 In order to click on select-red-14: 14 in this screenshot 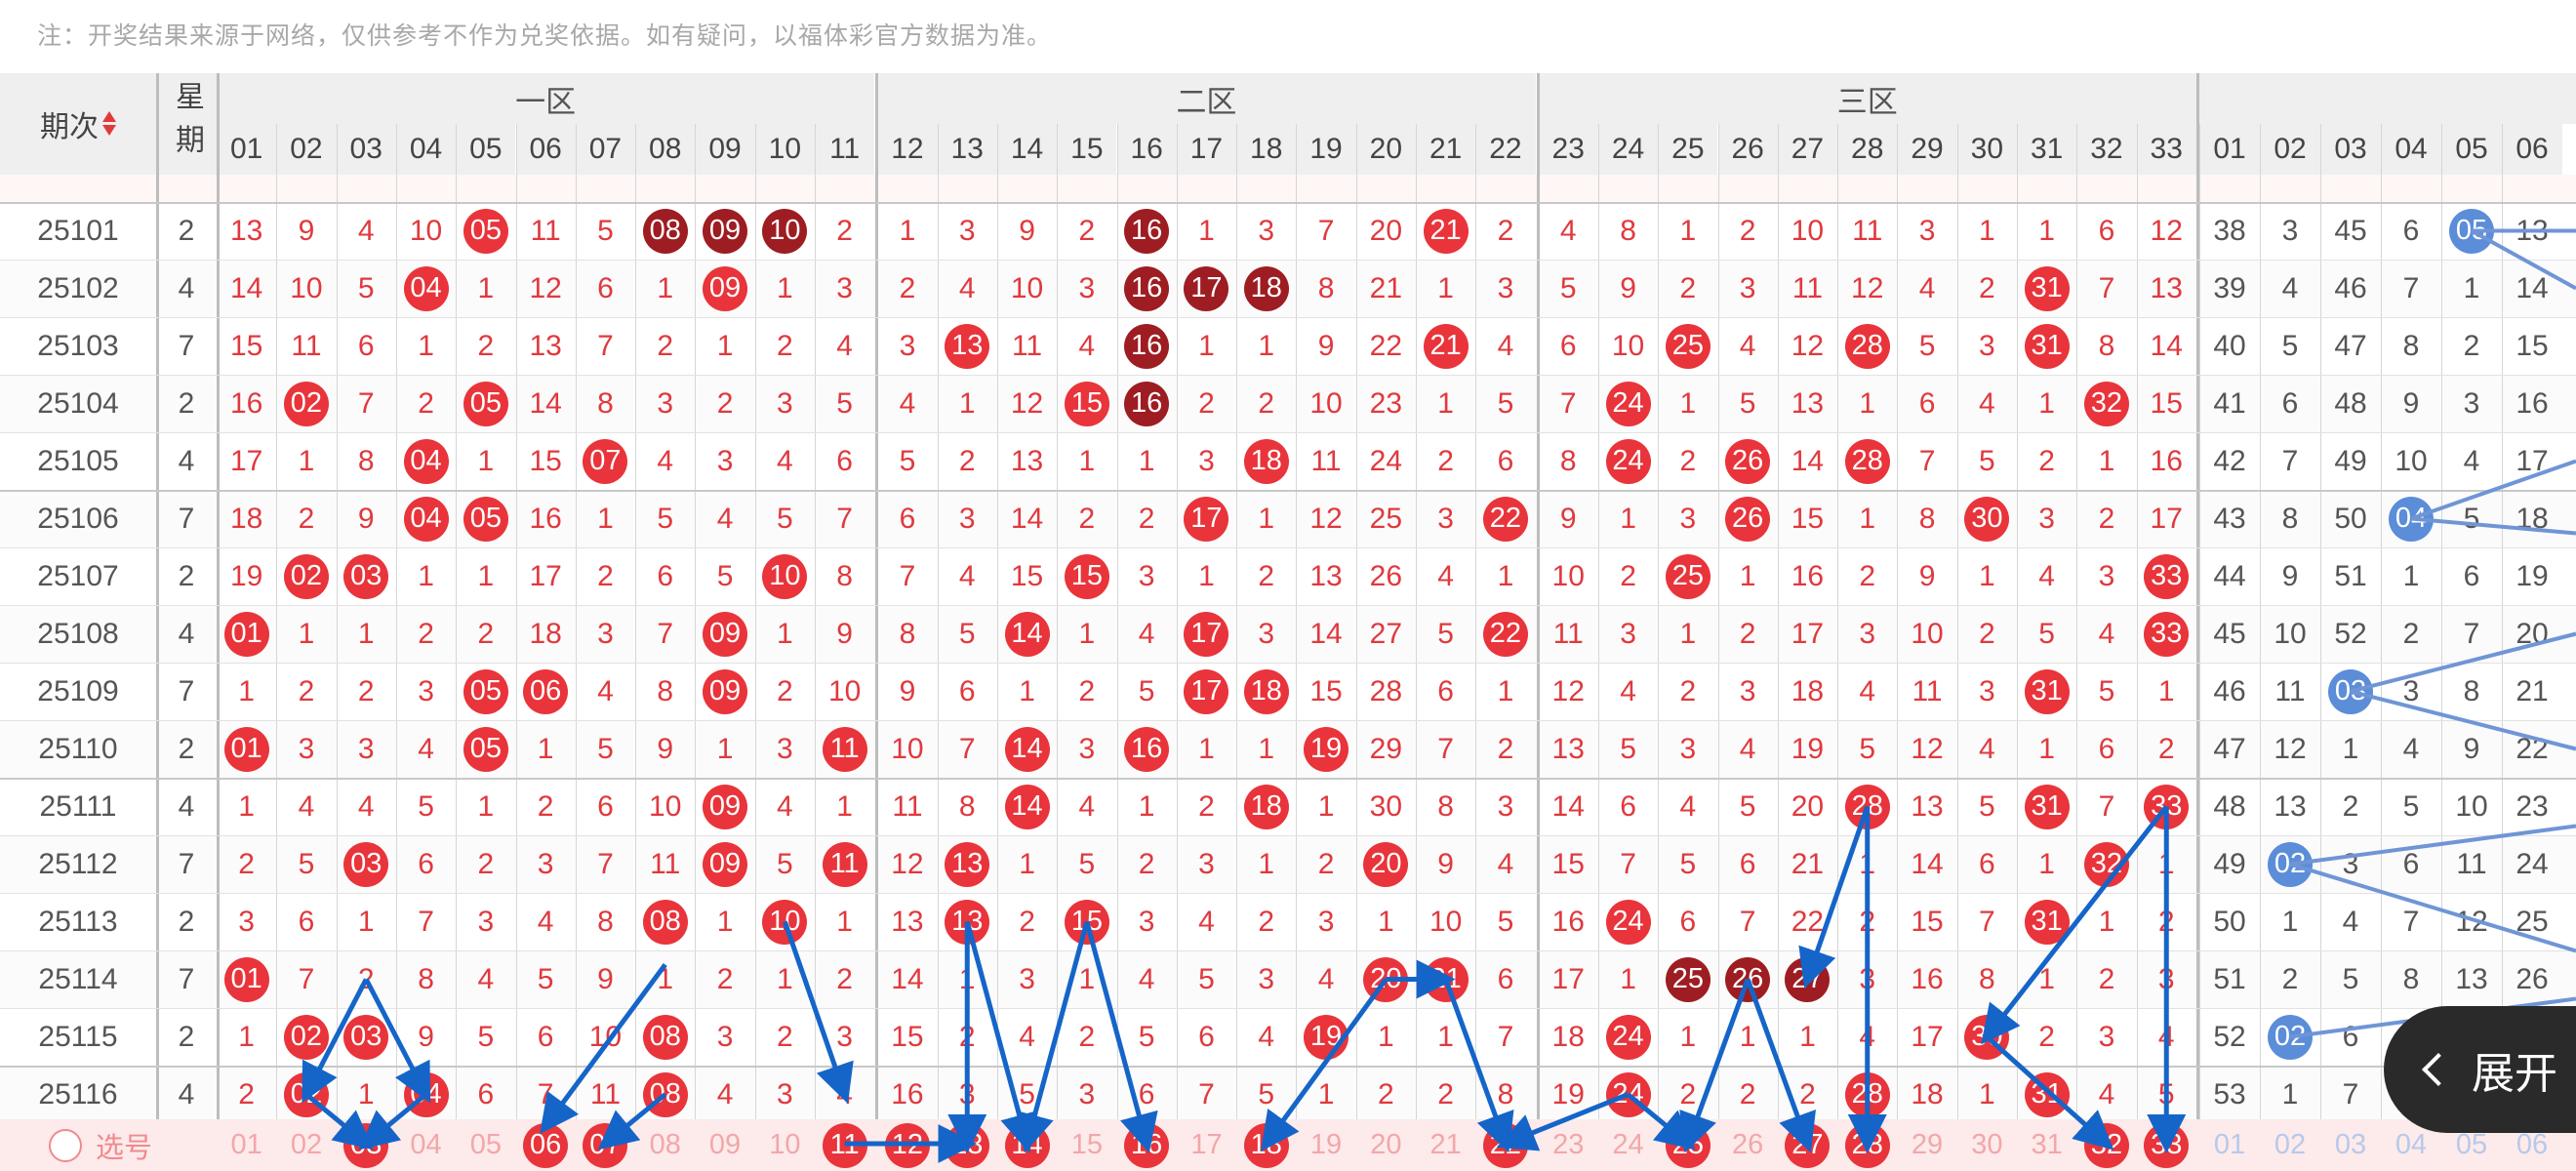, I will do `click(1027, 1145)`.